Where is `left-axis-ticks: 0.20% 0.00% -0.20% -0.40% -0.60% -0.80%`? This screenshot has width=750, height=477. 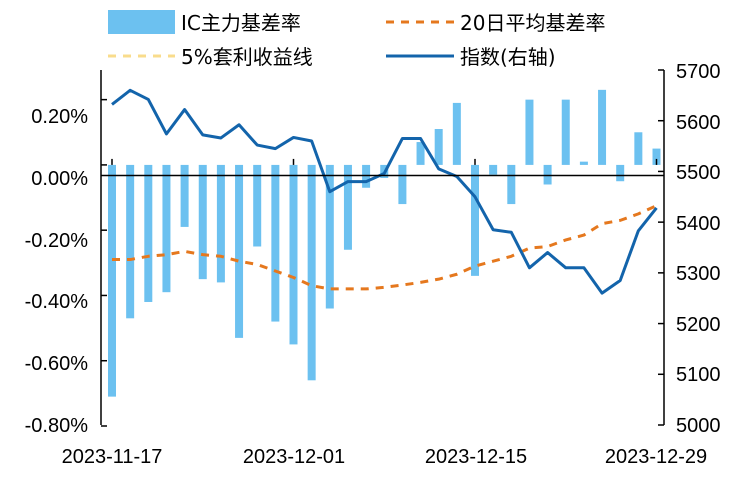
left-axis-ticks: 0.20% 0.00% -0.20% -0.40% -0.60% -0.80% is located at coordinates (57, 271).